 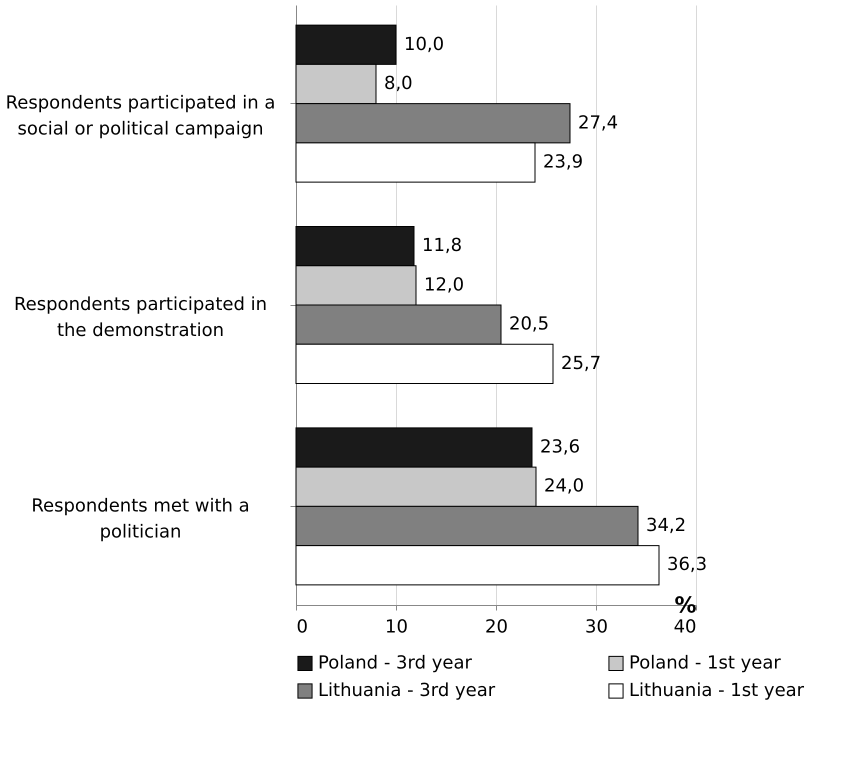 I want to click on x-tick-label: 0, so click(x=302, y=627).